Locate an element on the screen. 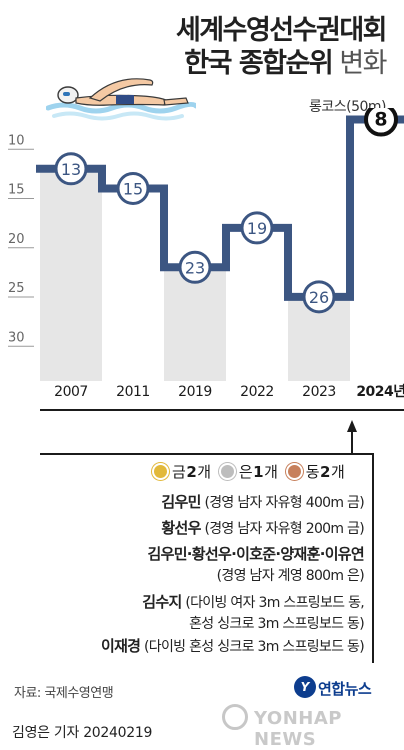 The image size is (404, 750). entry-5-detail: (다이빙 혼성 싱크로 3m 스프링보드 동) is located at coordinates (254, 647).